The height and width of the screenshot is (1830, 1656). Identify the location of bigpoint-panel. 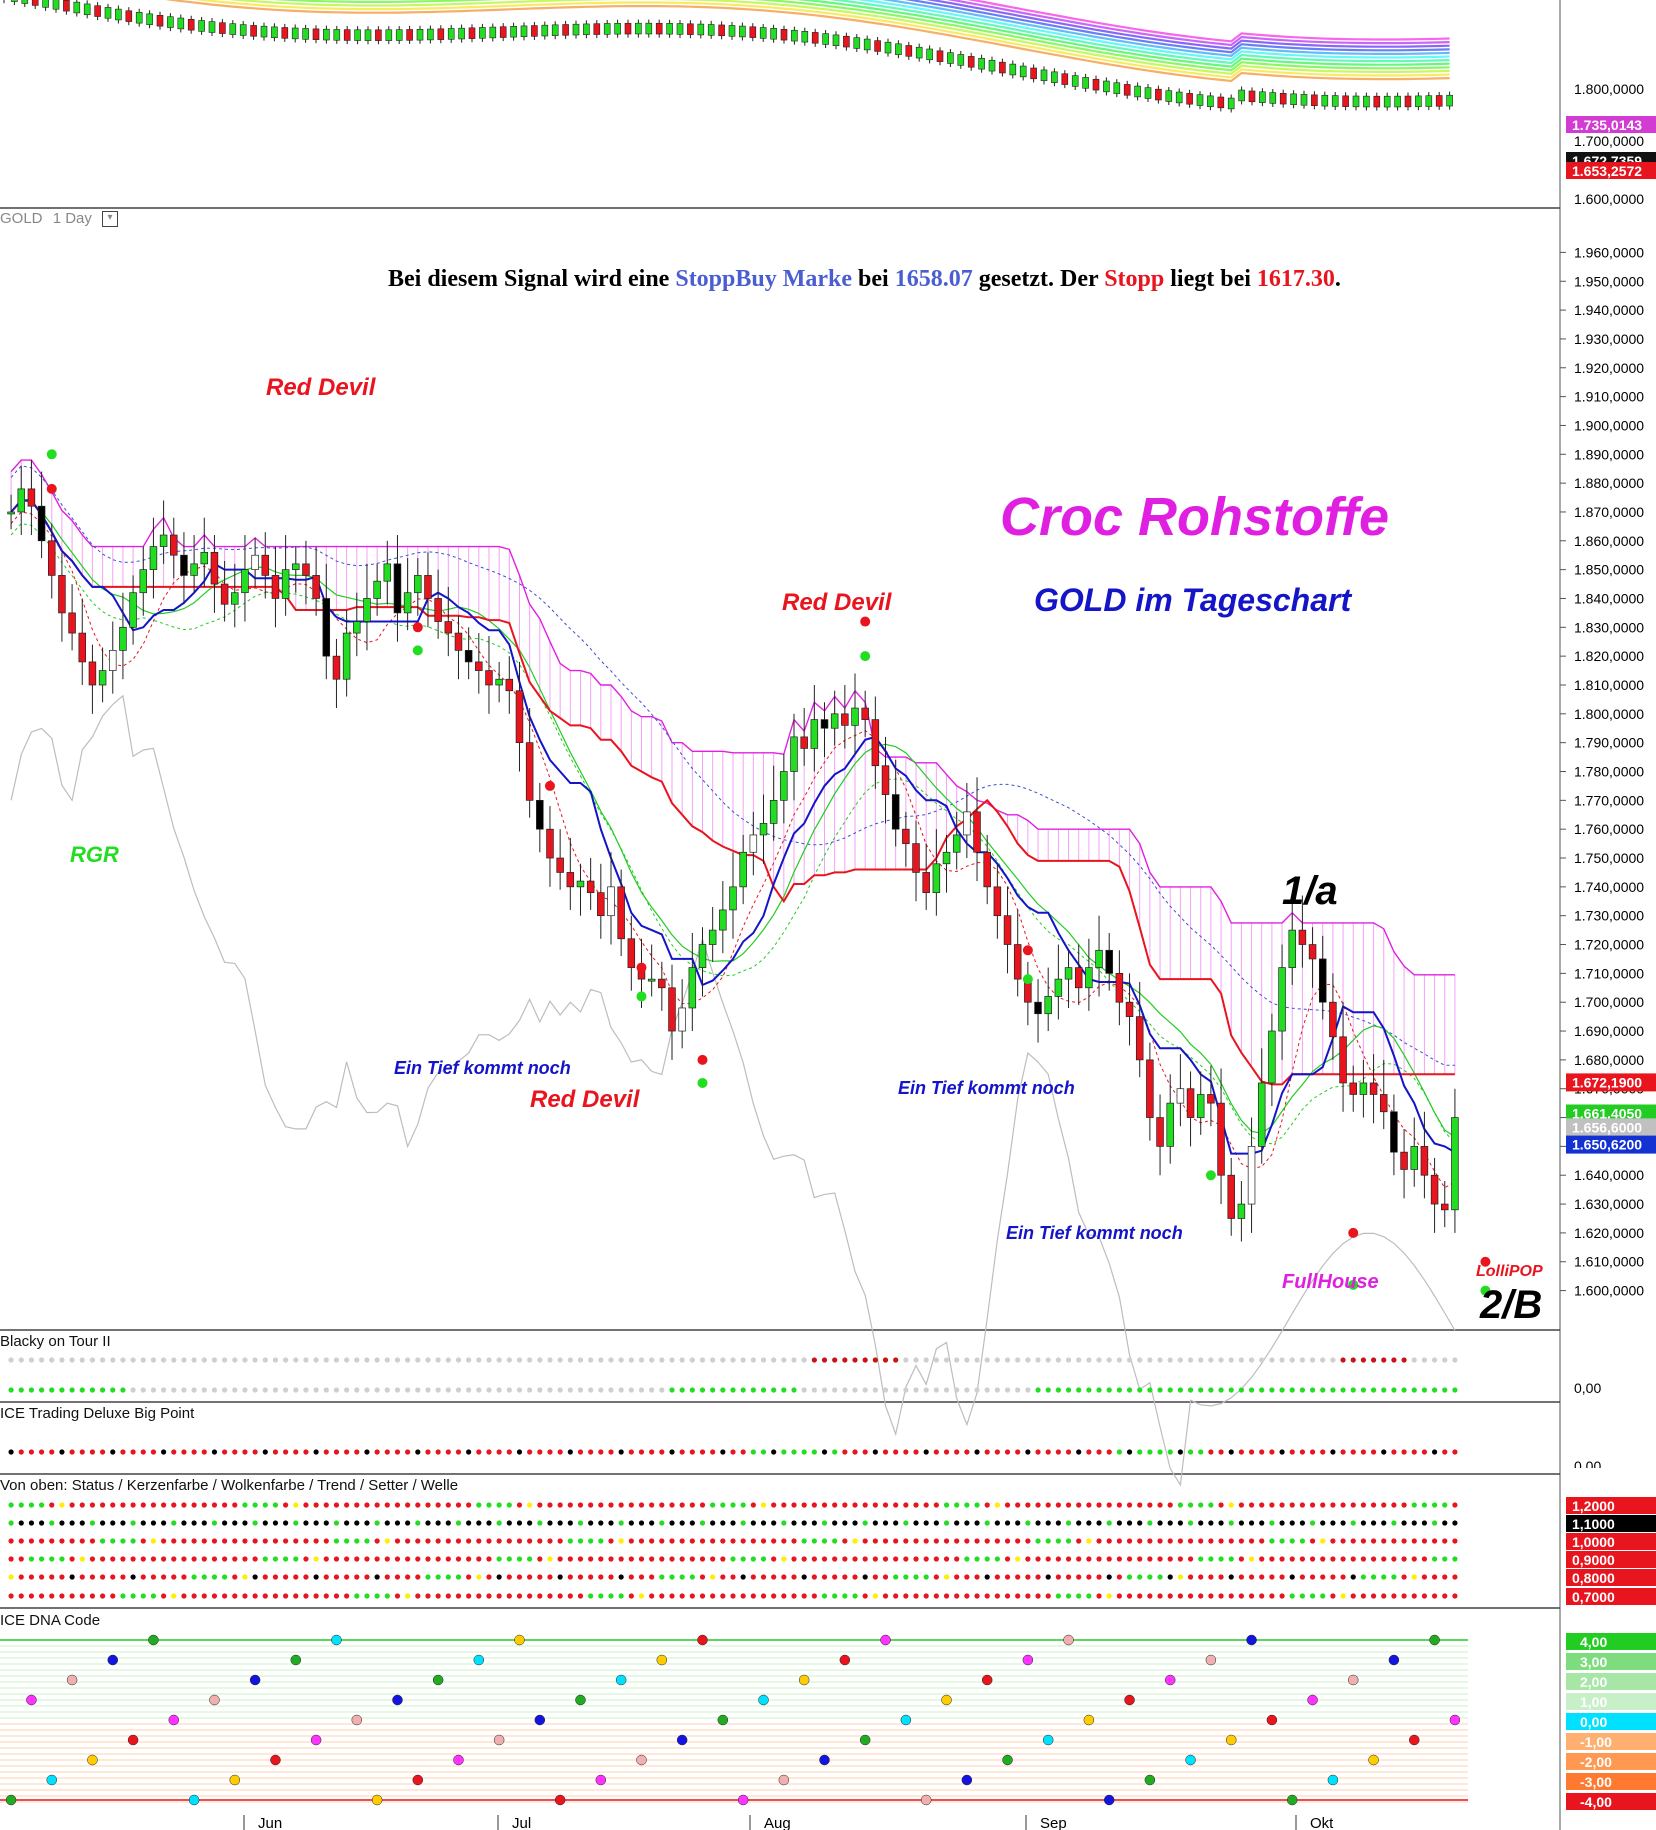
(733, 1452).